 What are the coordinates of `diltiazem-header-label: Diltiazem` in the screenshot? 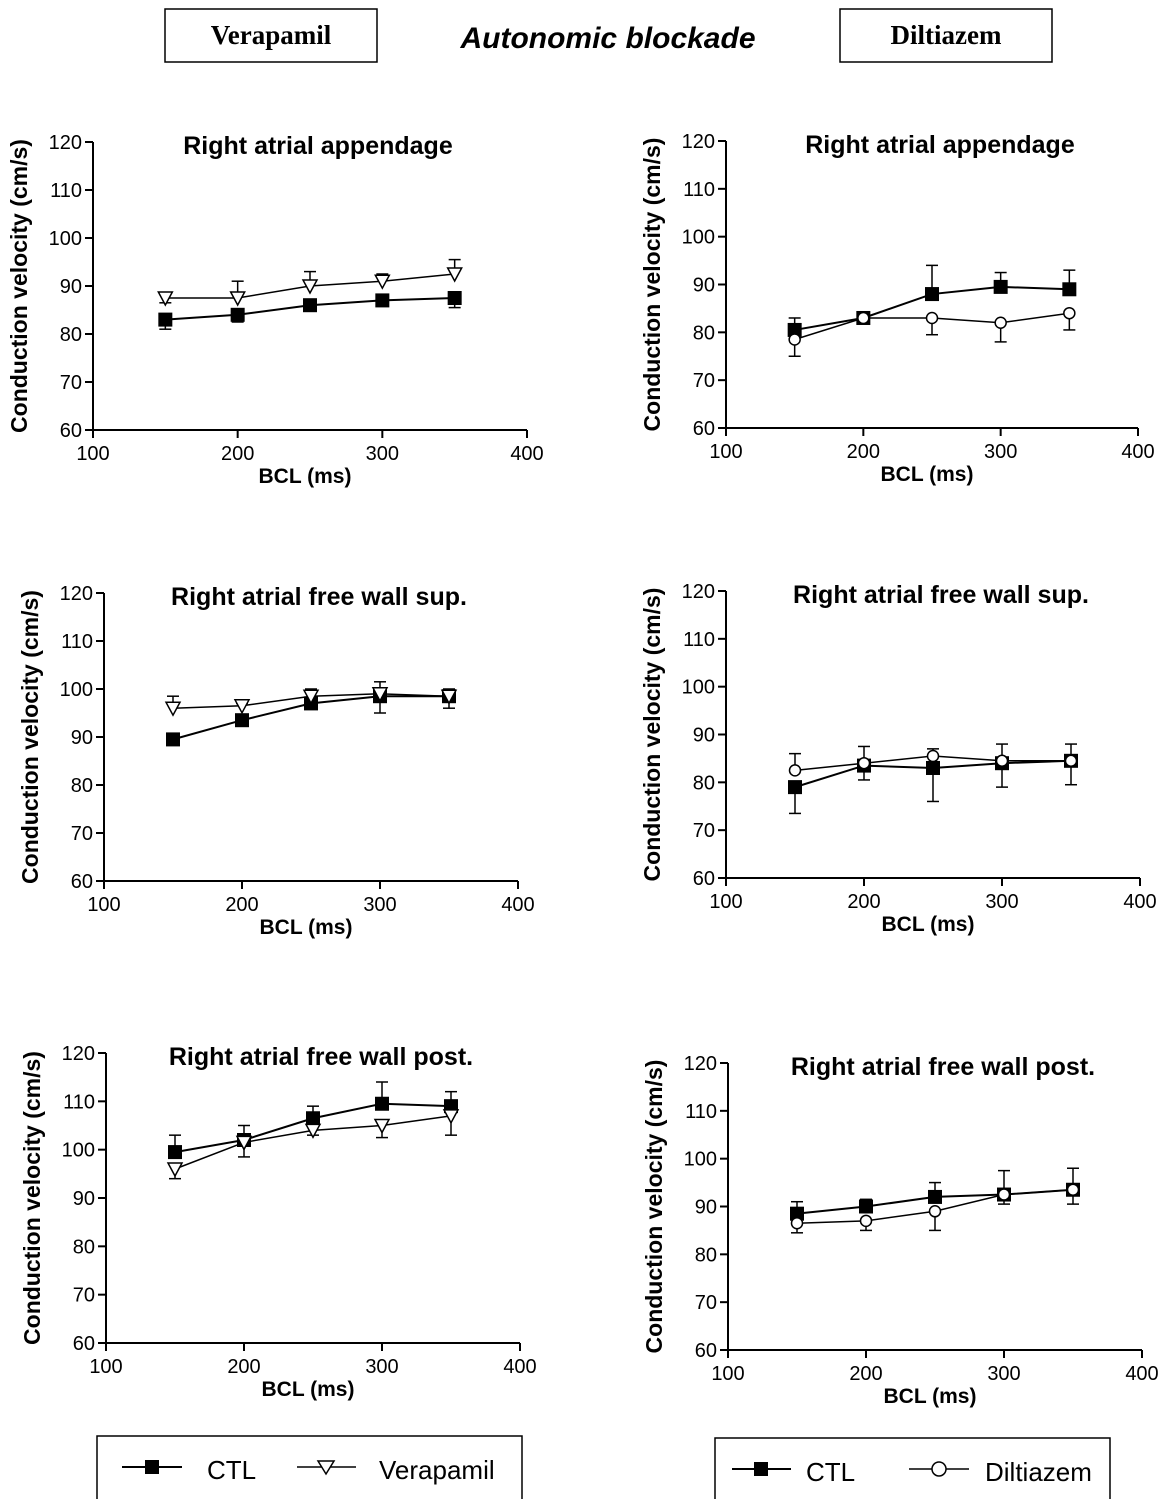 It's located at (946, 35).